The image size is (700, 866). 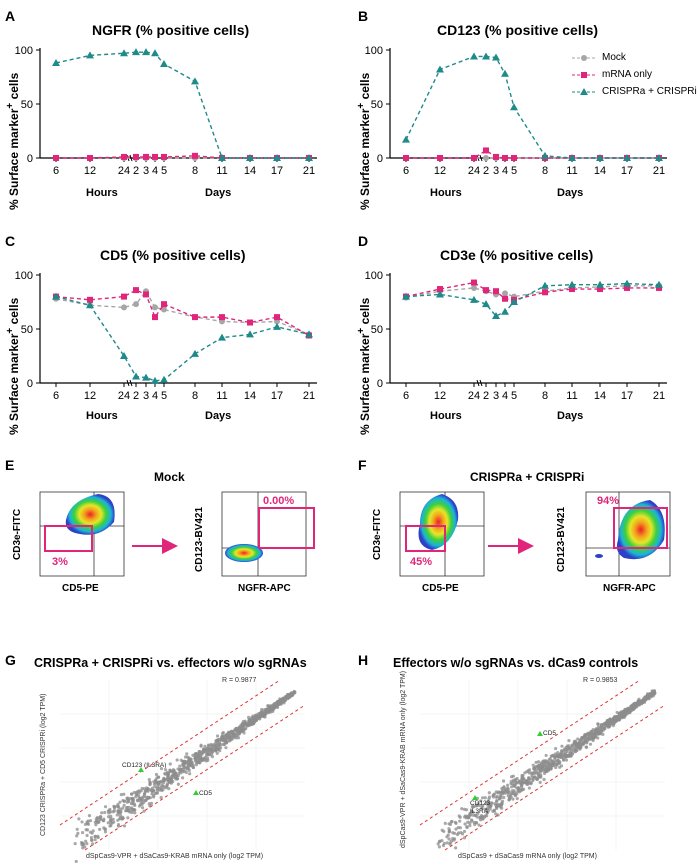 What do you see at coordinates (24, 276) in the screenshot?
I see `y-tick-label: 100` at bounding box center [24, 276].